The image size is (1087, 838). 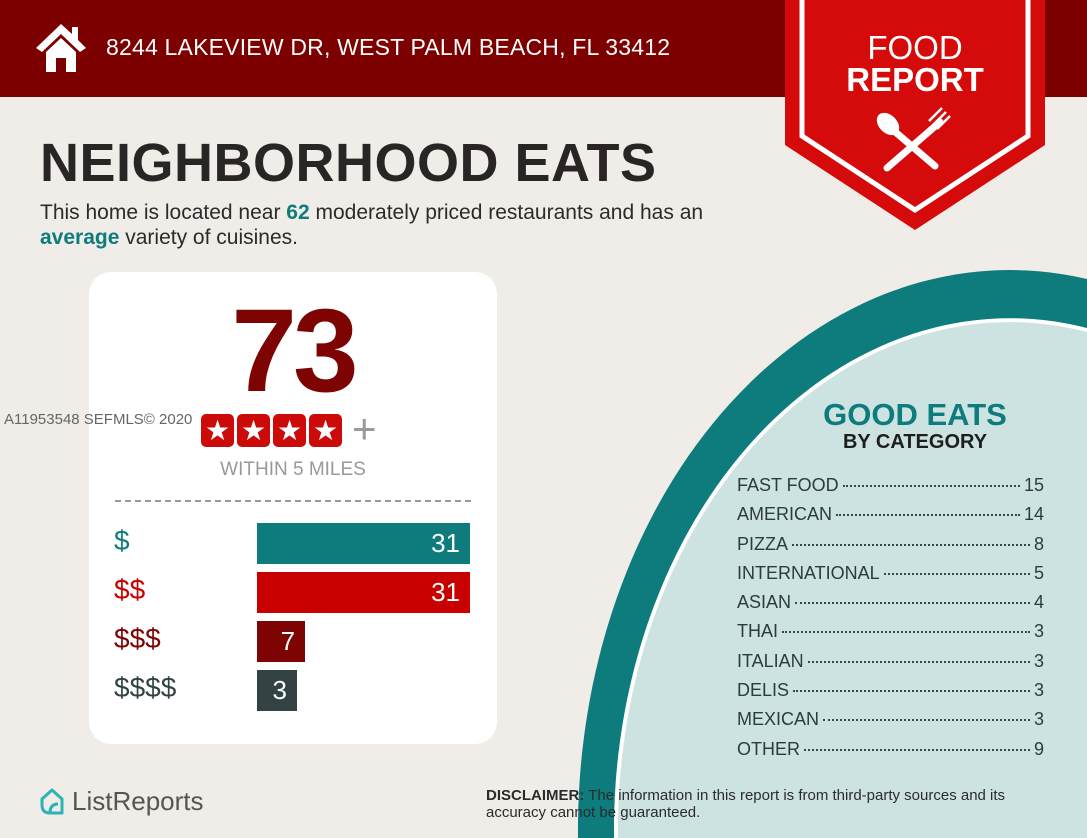 I want to click on category-name: OTHER, so click(x=768, y=748).